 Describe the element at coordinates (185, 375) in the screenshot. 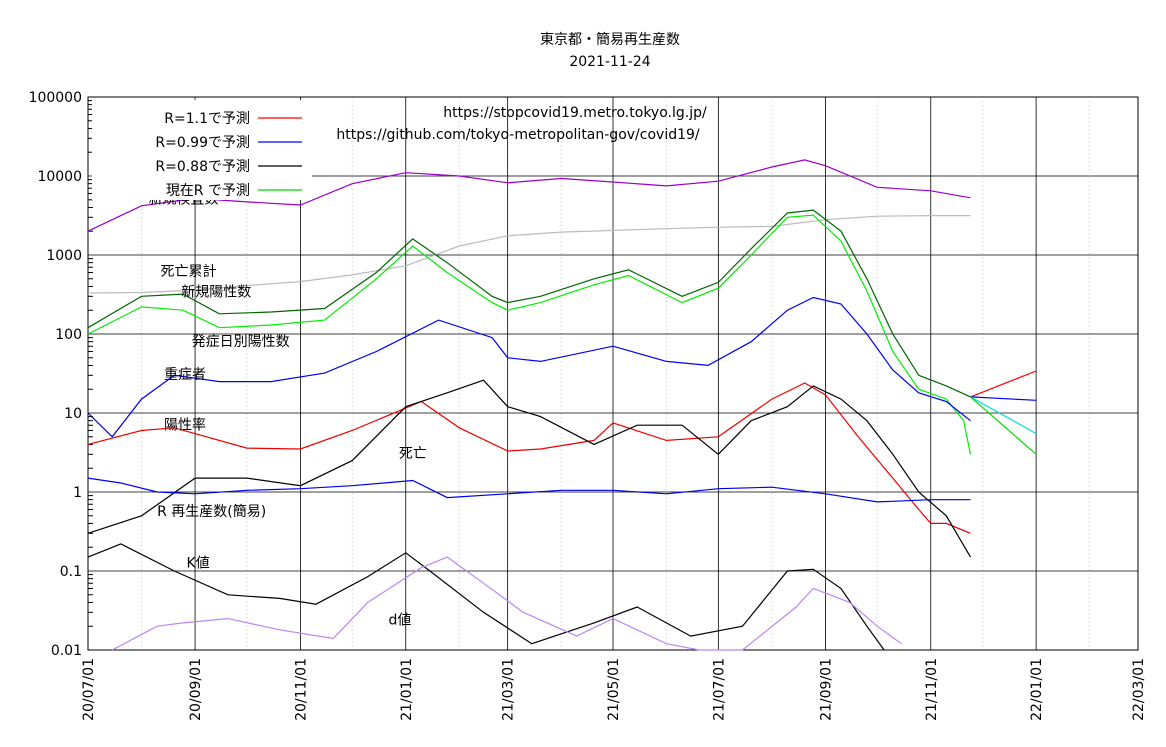

I see `series-label: 重症者` at that location.